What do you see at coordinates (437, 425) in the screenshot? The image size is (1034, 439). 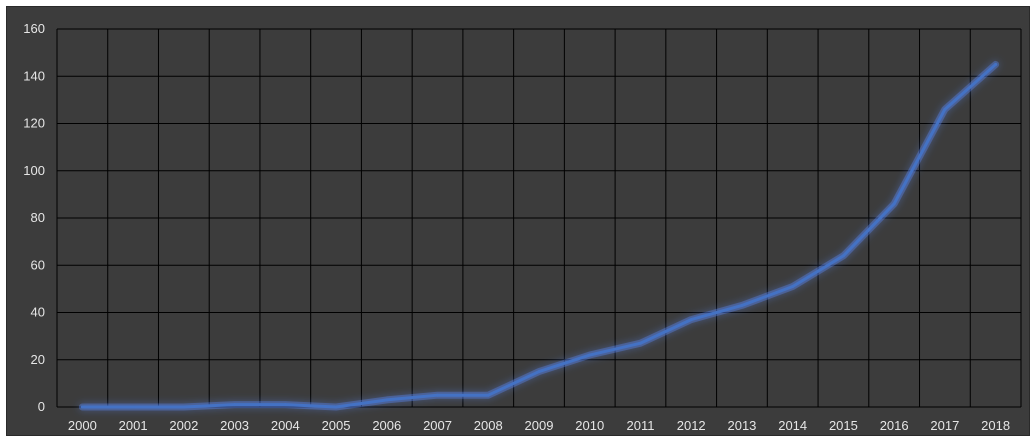 I see `x-tick-label: 2007` at bounding box center [437, 425].